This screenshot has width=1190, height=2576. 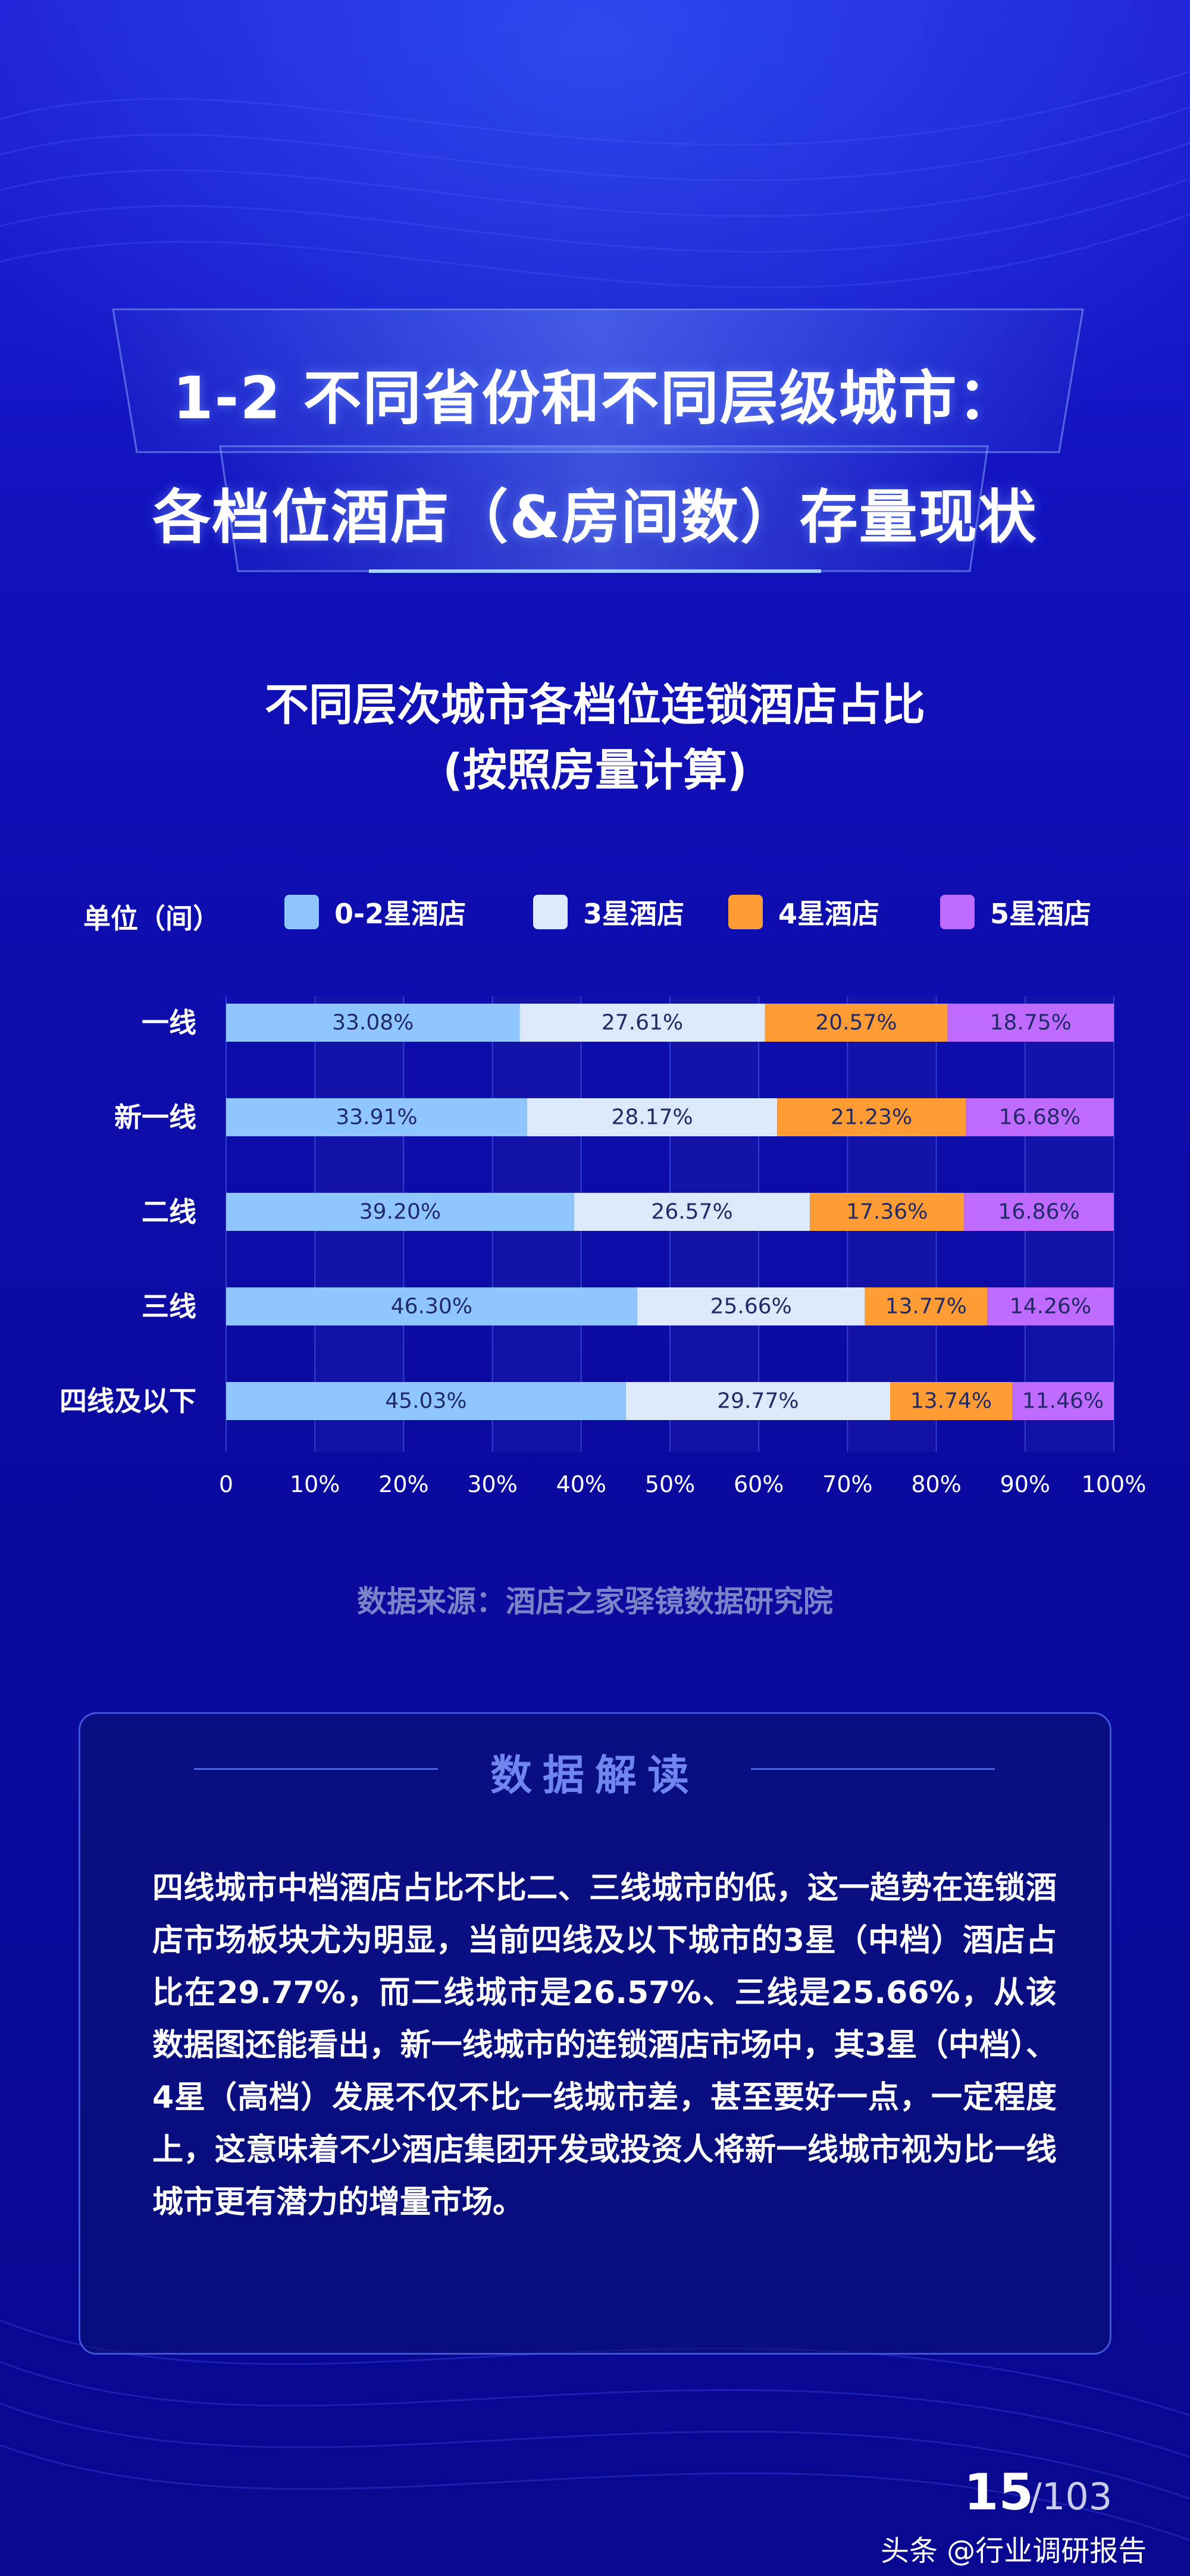 I want to click on legend-item-5-star: 5星酒店, so click(x=1015, y=912).